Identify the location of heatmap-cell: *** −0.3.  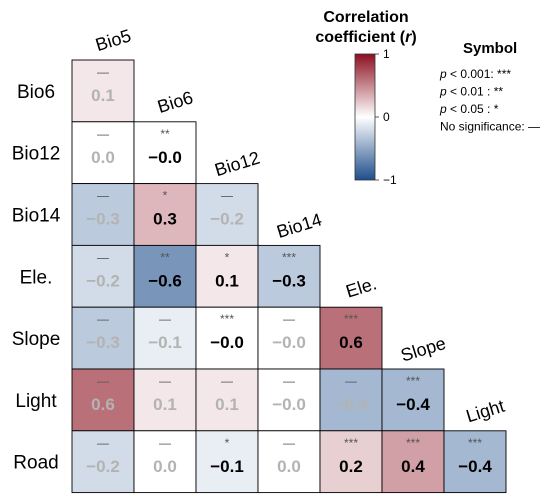
(289, 276).